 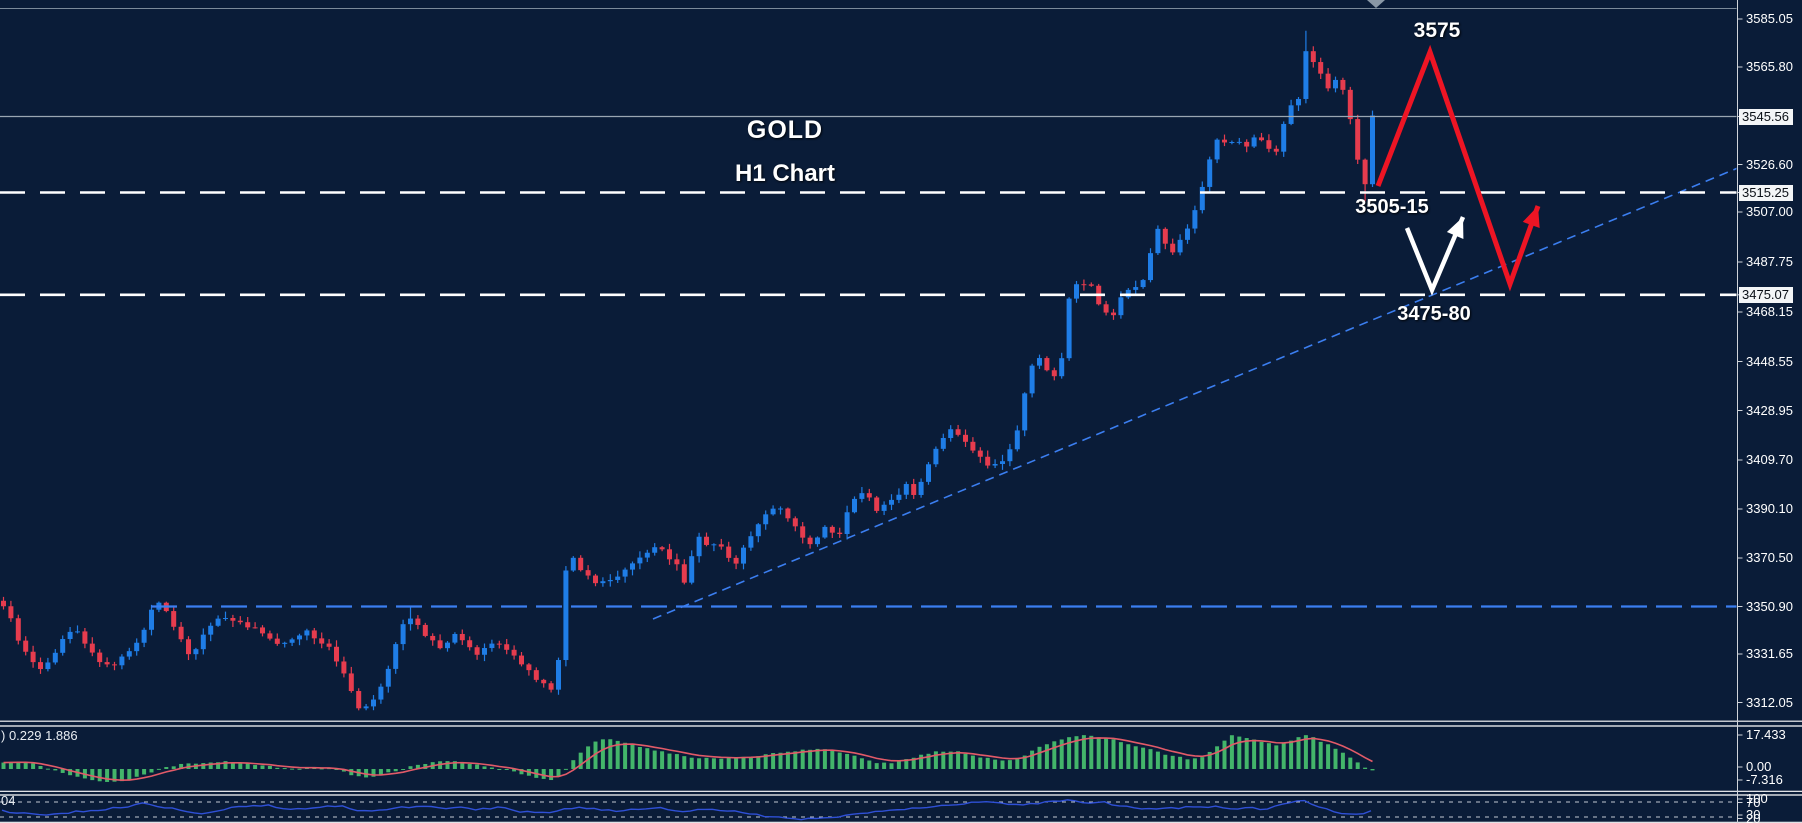 I want to click on price-axis-label: 3409.70, so click(x=1769, y=459).